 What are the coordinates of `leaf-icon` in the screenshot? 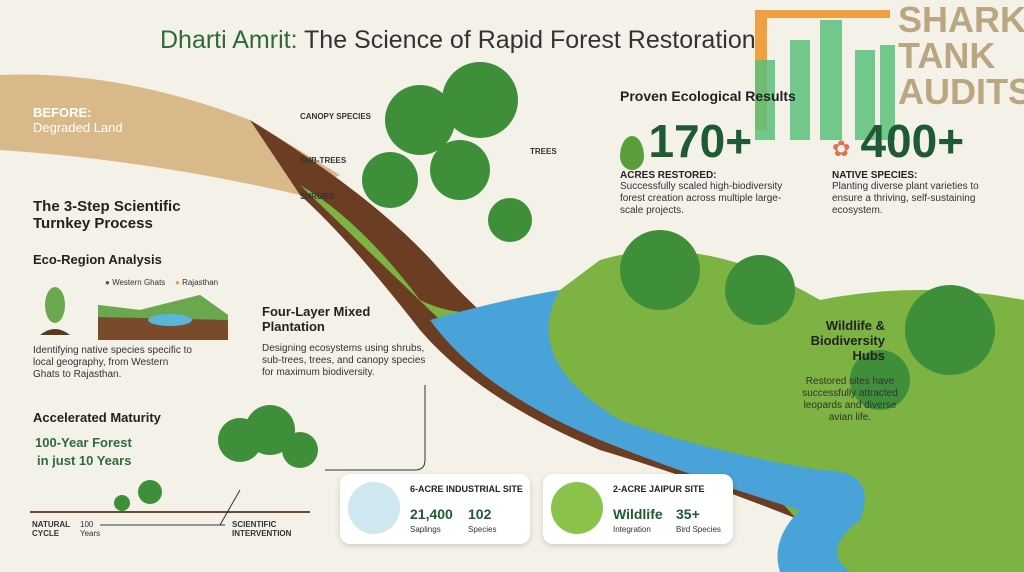 It's located at (632, 152).